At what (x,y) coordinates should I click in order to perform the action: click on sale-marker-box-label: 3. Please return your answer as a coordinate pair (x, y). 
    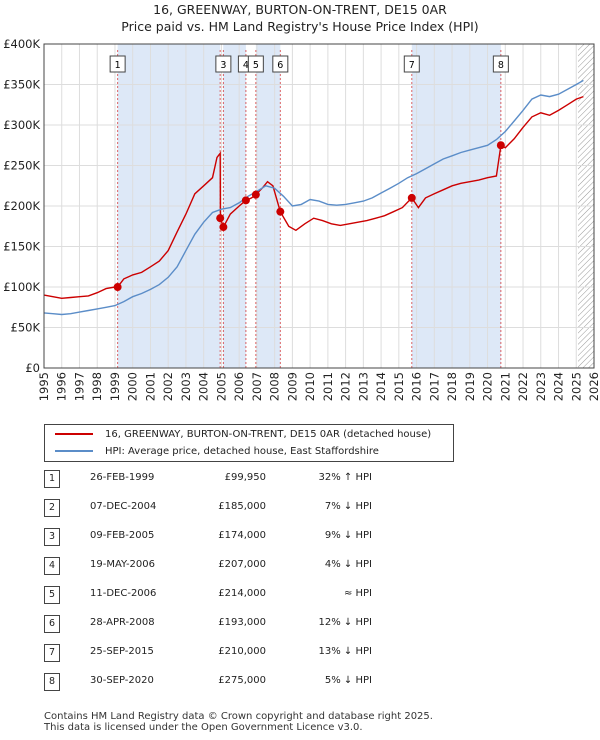
    Looking at the image, I should click on (223, 65).